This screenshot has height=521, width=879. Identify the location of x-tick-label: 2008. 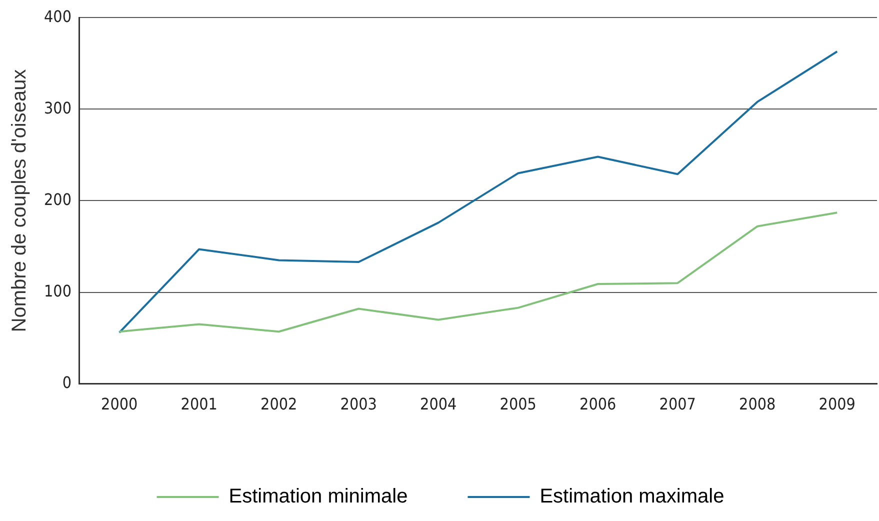
(757, 404).